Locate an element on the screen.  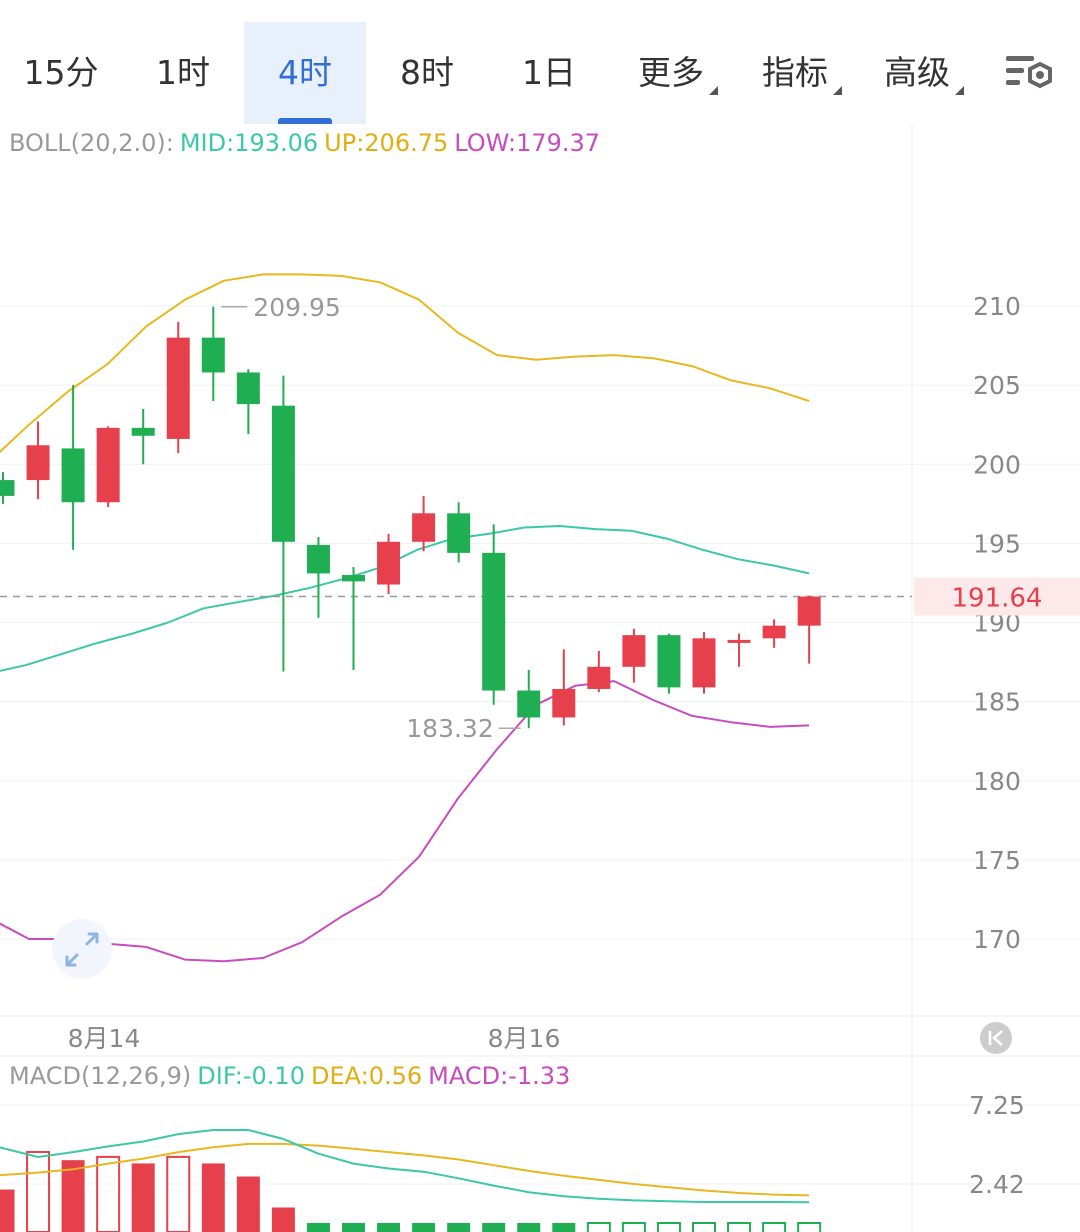
tab-label: 1日 is located at coordinates (549, 72).